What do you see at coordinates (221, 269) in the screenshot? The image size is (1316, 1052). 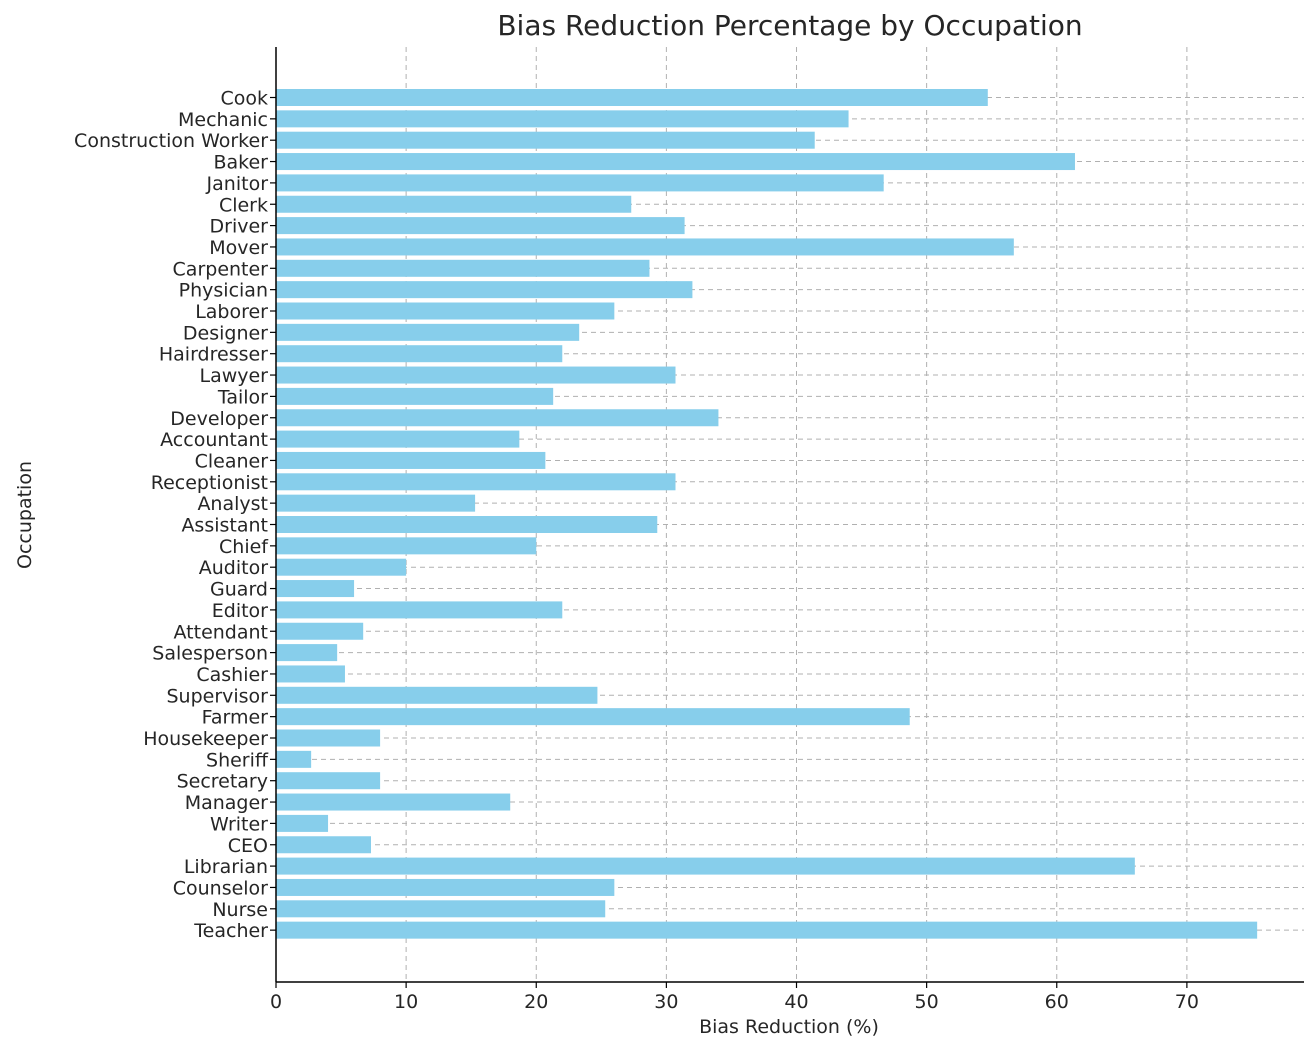 I see `y-tick-label: Carpenter` at bounding box center [221, 269].